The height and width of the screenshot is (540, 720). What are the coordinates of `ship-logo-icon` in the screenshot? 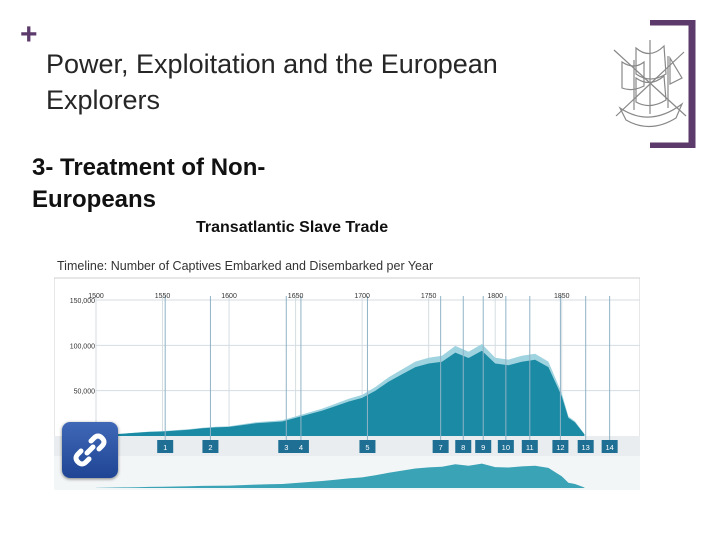 It's located at (650, 84).